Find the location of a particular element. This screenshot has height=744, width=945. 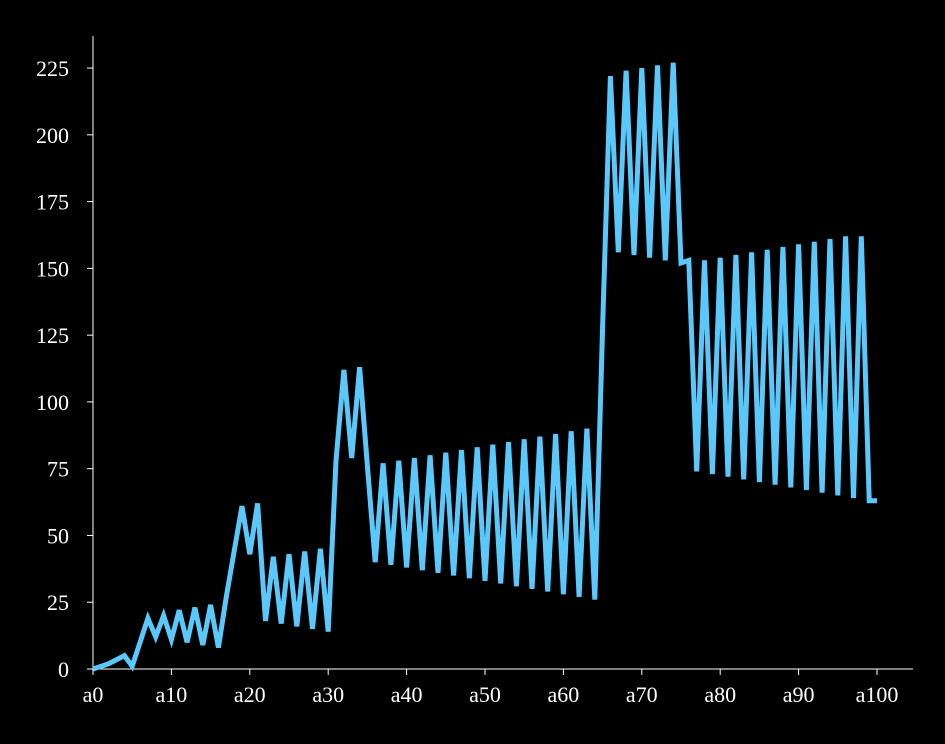

x-tick-label: a70 is located at coordinates (642, 694).